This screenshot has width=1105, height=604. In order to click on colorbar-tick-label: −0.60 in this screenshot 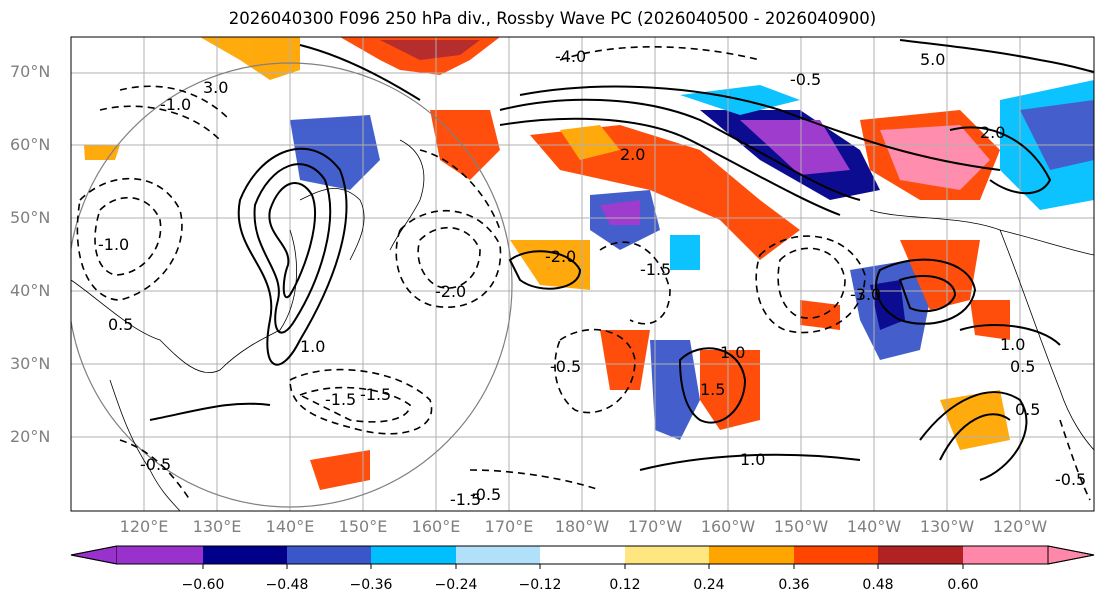, I will do `click(203, 585)`.